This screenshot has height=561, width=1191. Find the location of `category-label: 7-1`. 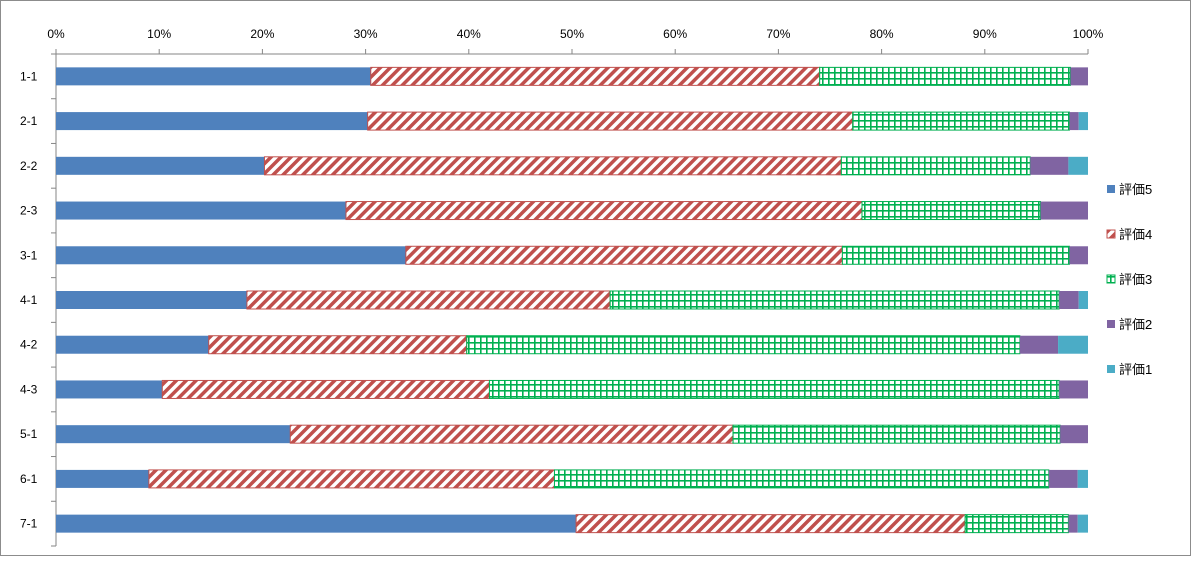

category-label: 7-1 is located at coordinates (29, 524).